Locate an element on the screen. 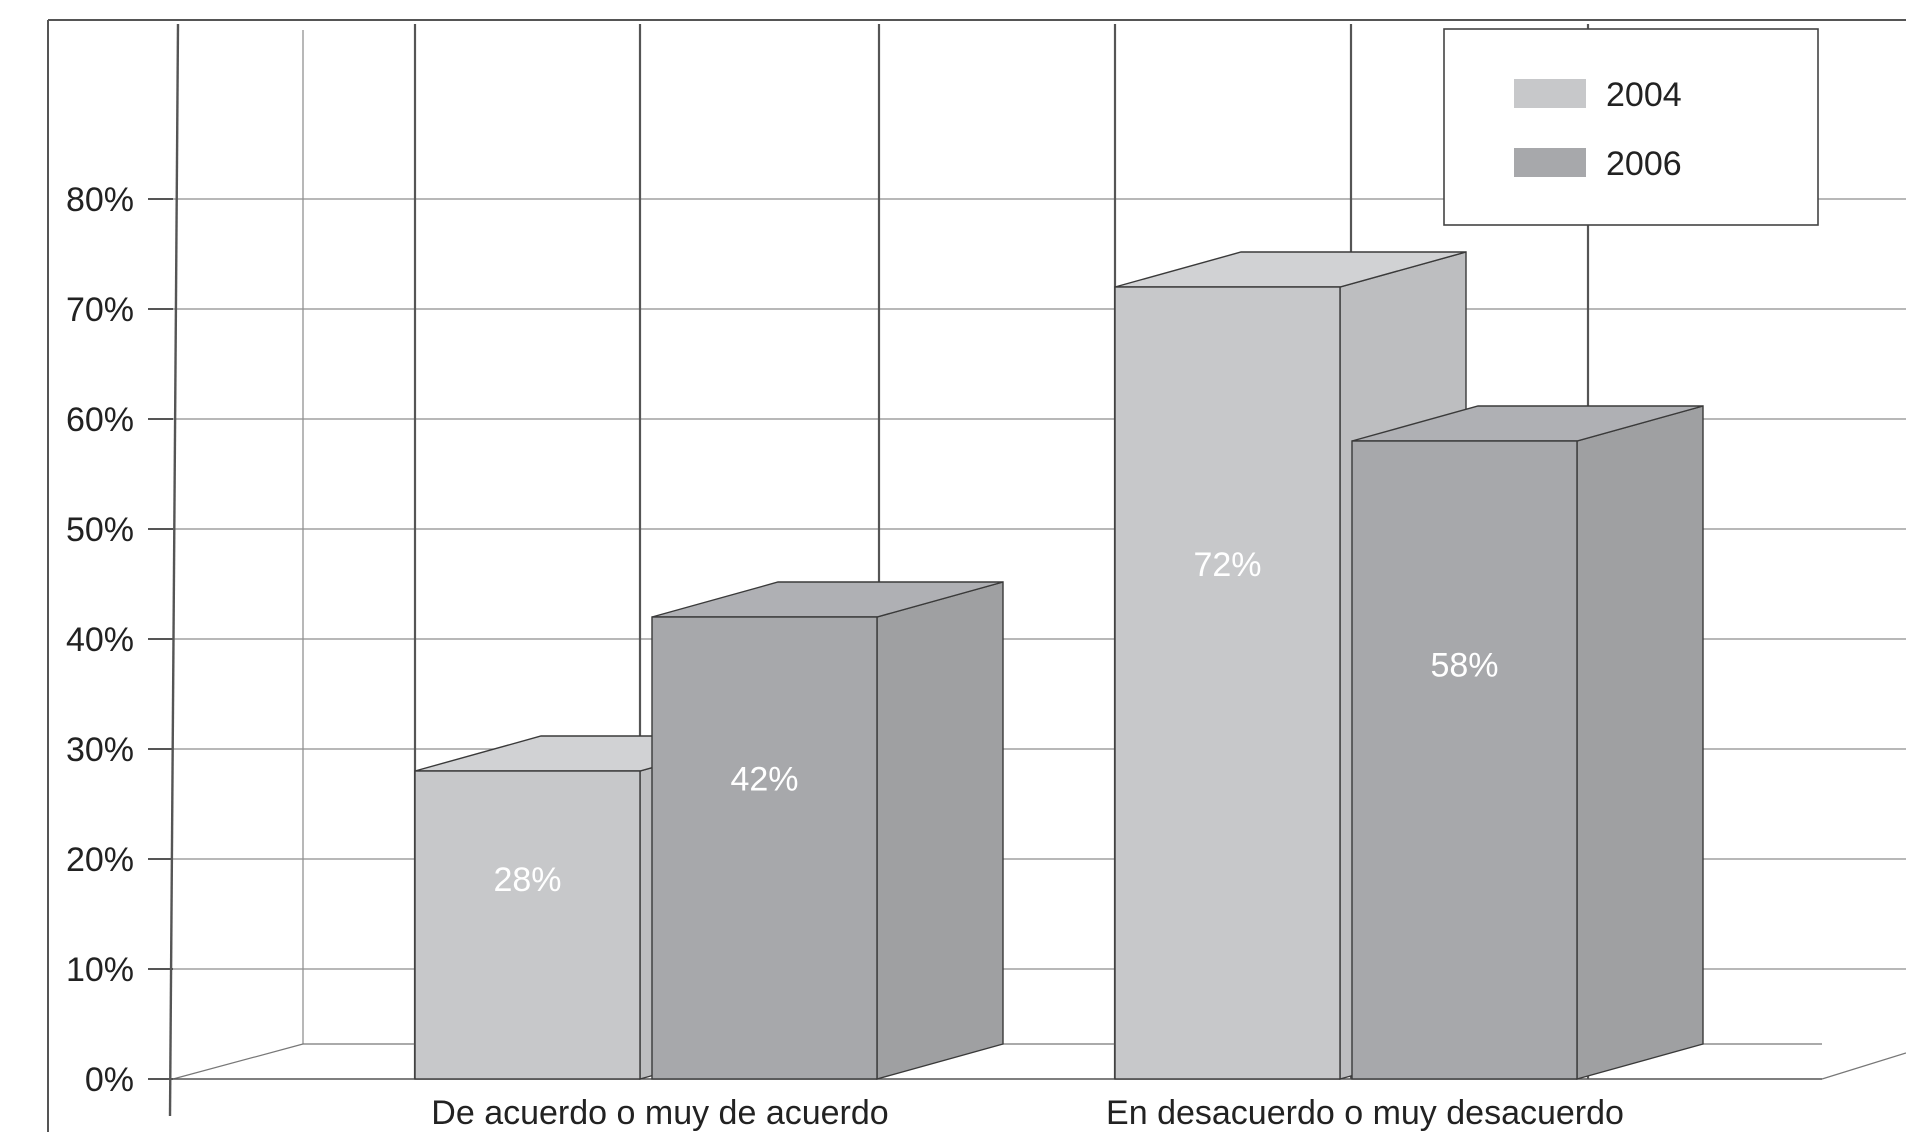 This screenshot has width=1906, height=1132. y-tick-label: 60% is located at coordinates (100, 420).